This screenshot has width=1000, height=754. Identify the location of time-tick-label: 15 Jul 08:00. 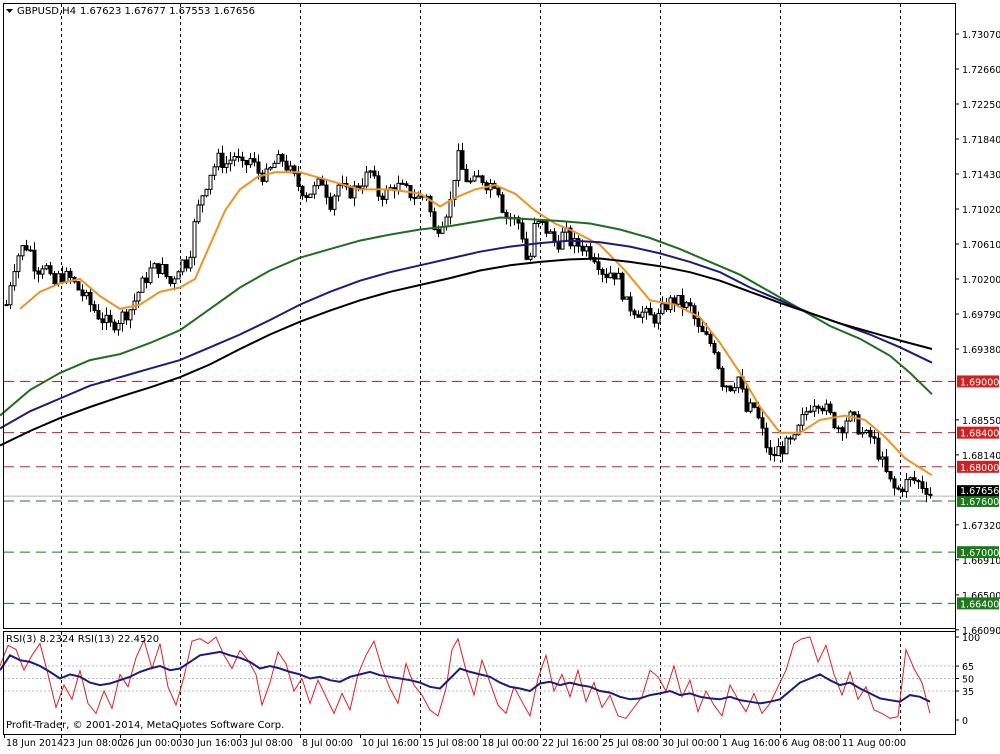
(450, 743).